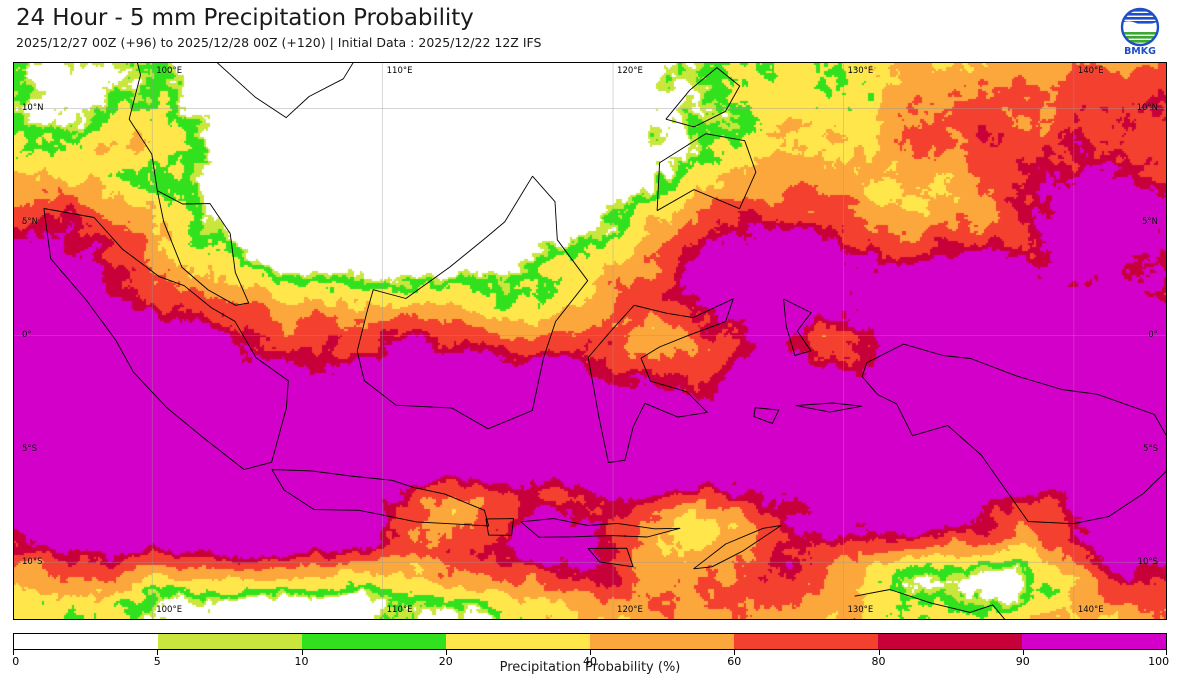  I want to click on bmkg-logo-icon: BMKG, so click(1140, 32).